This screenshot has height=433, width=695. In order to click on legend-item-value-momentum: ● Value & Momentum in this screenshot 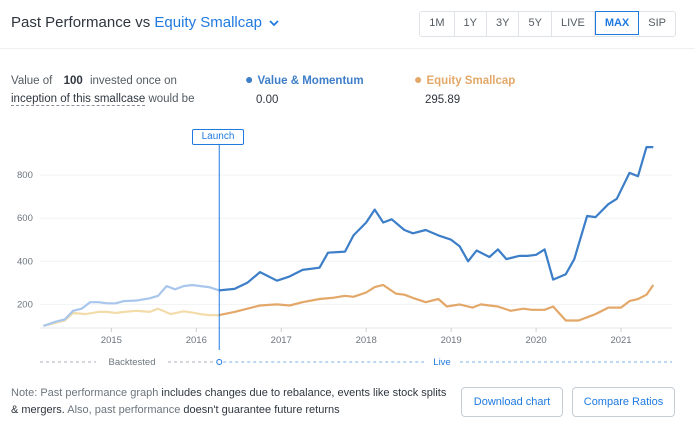, I will do `click(304, 79)`.